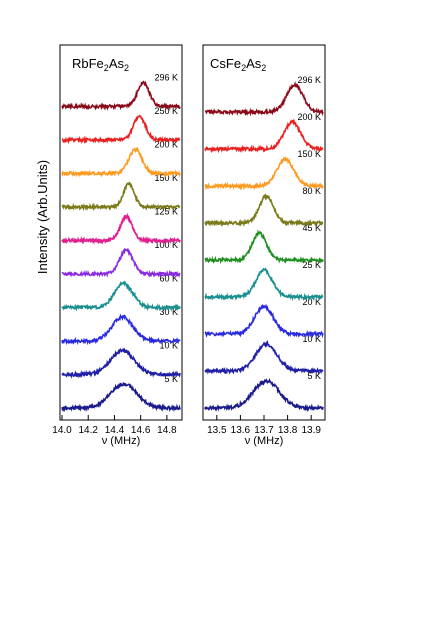  What do you see at coordinates (311, 228) in the screenshot?
I see `temperature-label: 45 K` at bounding box center [311, 228].